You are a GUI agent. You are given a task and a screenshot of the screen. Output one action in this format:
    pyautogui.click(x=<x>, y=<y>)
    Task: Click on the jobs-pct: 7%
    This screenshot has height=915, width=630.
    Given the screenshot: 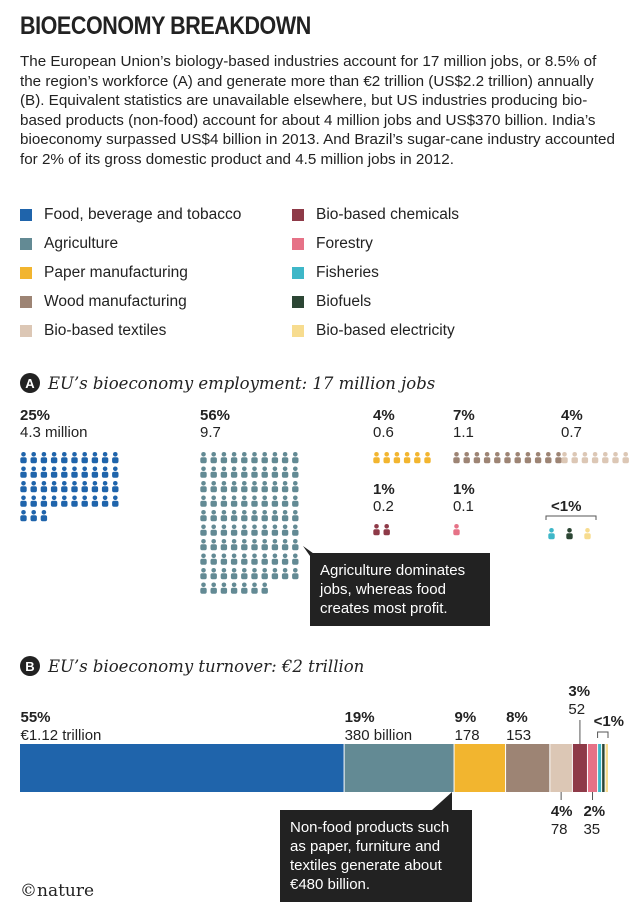 What is the action you would take?
    pyautogui.click(x=464, y=415)
    